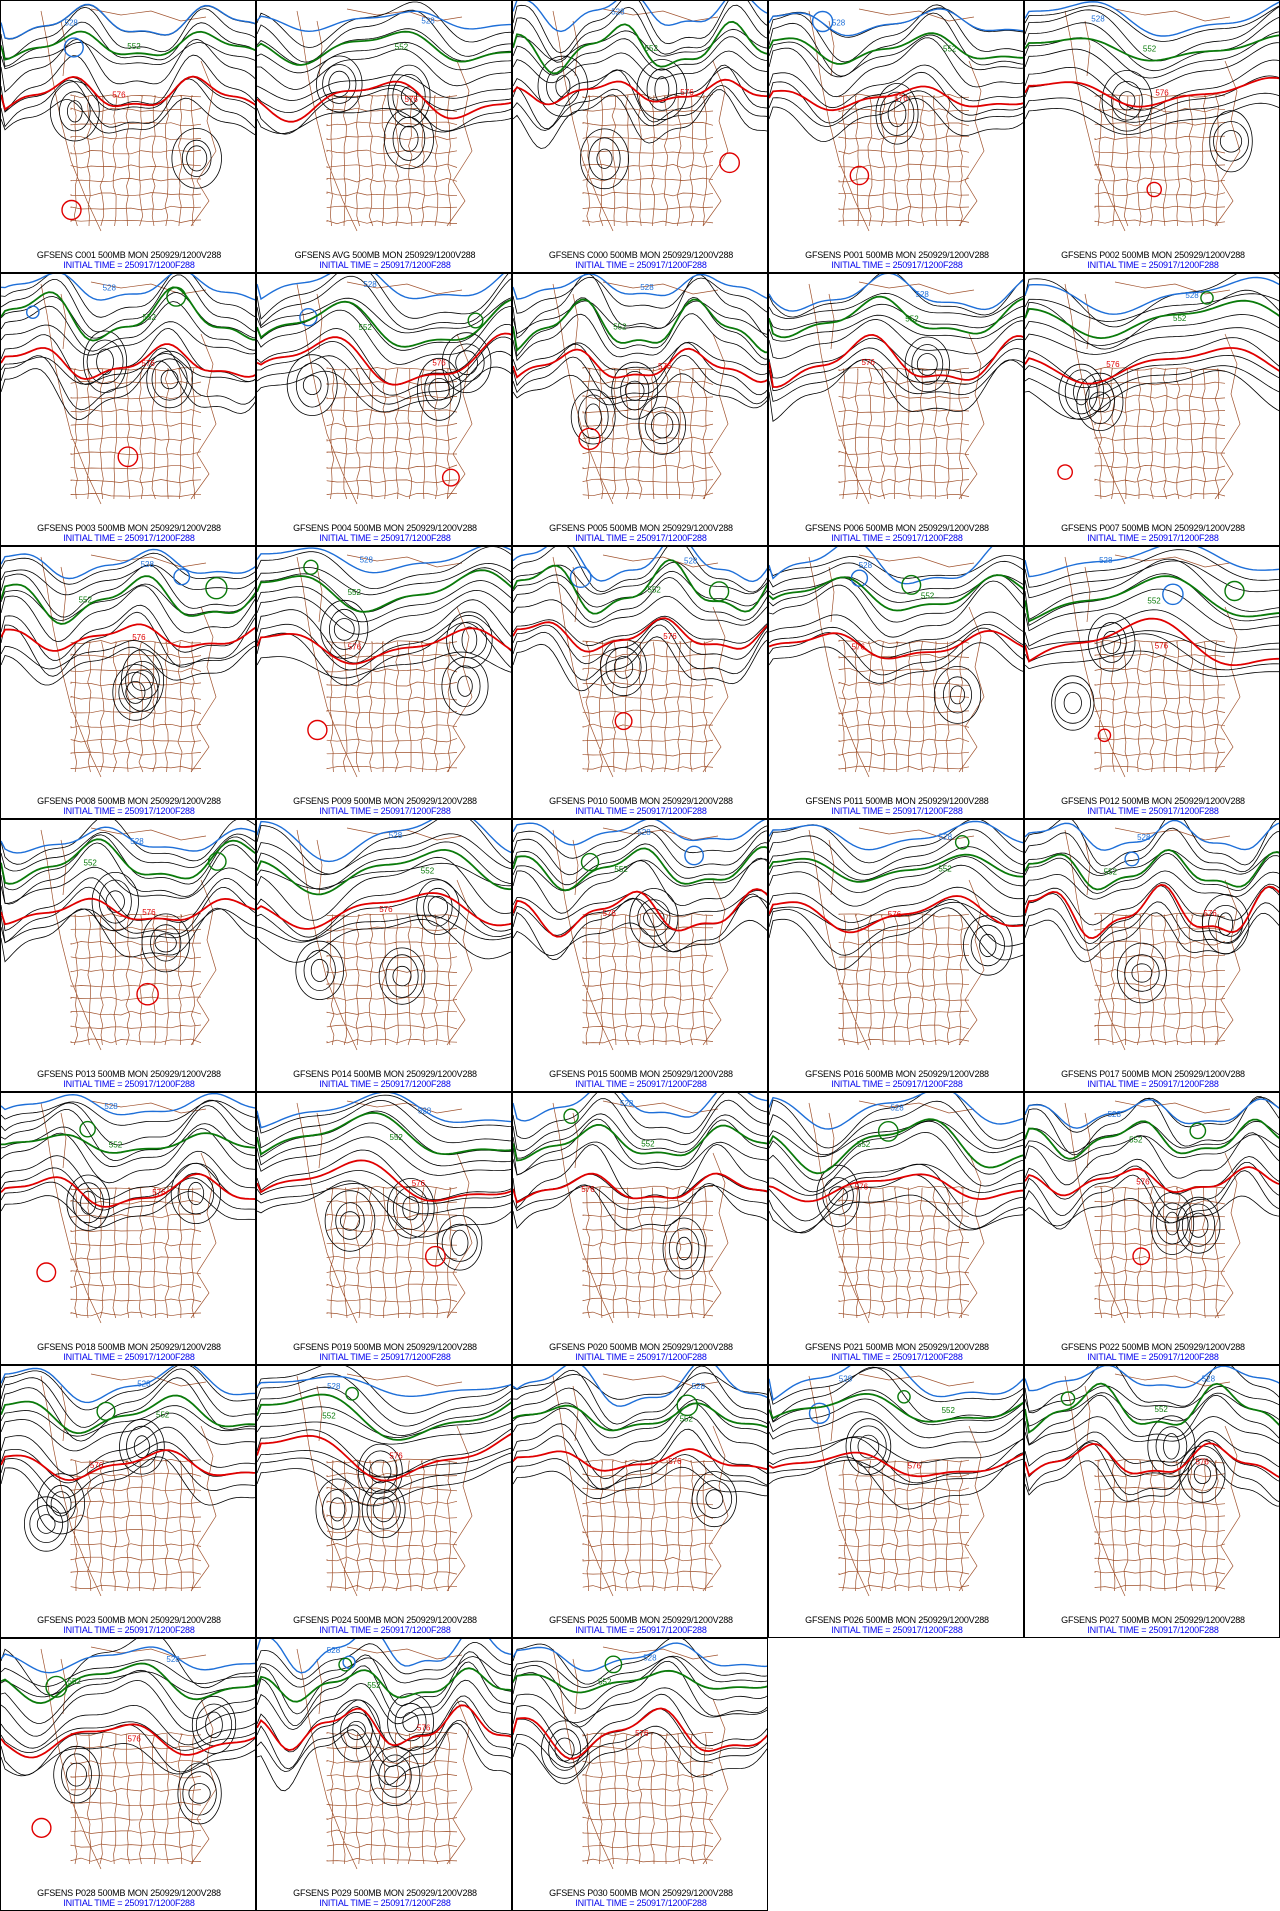  Describe the element at coordinates (897, 255) in the screenshot. I see `panel-title: GFSENS P001 500MB MON 250929/1200V288` at that location.